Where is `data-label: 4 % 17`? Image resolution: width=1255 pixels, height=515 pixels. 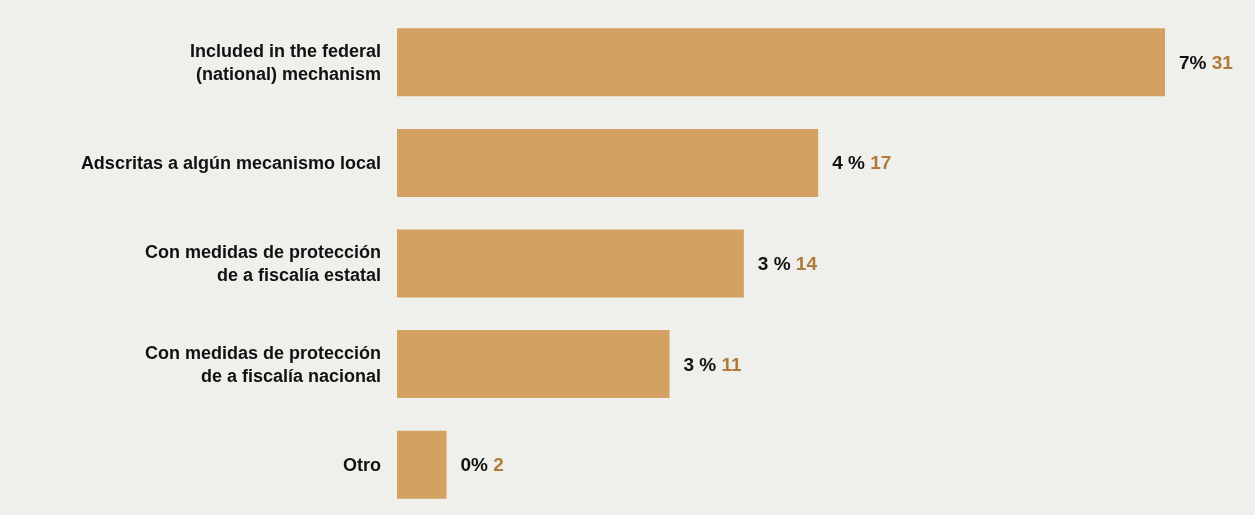
data-label: 4 % 17 is located at coordinates (862, 163).